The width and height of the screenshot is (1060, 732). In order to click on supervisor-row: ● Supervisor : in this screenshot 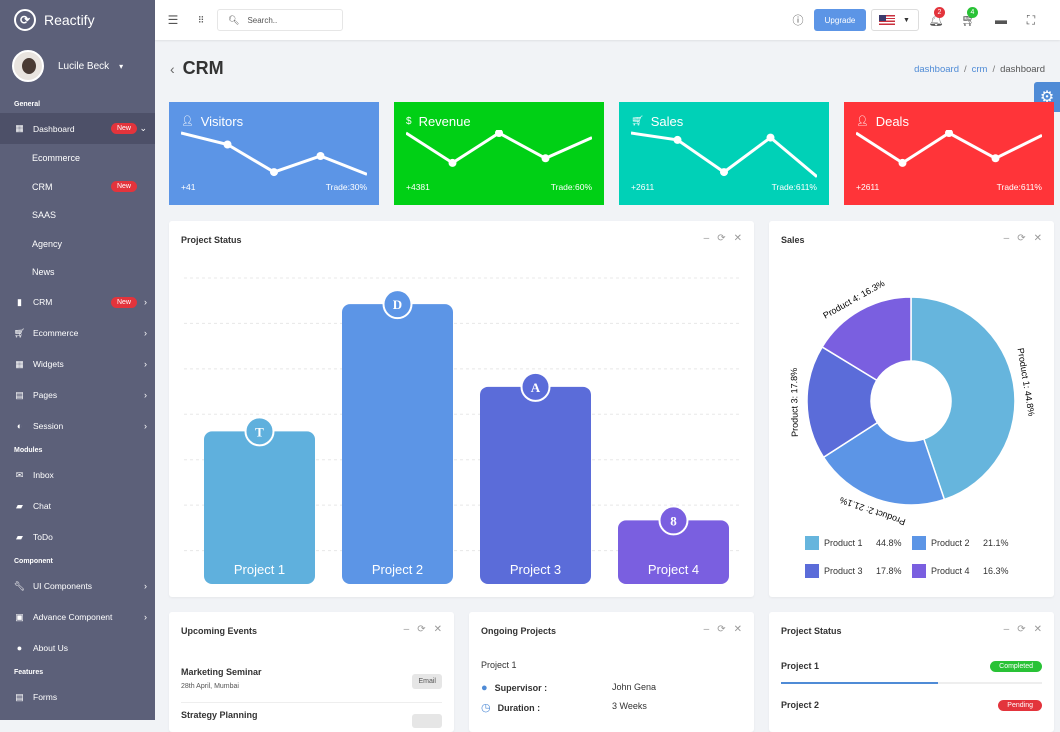, I will do `click(514, 688)`.